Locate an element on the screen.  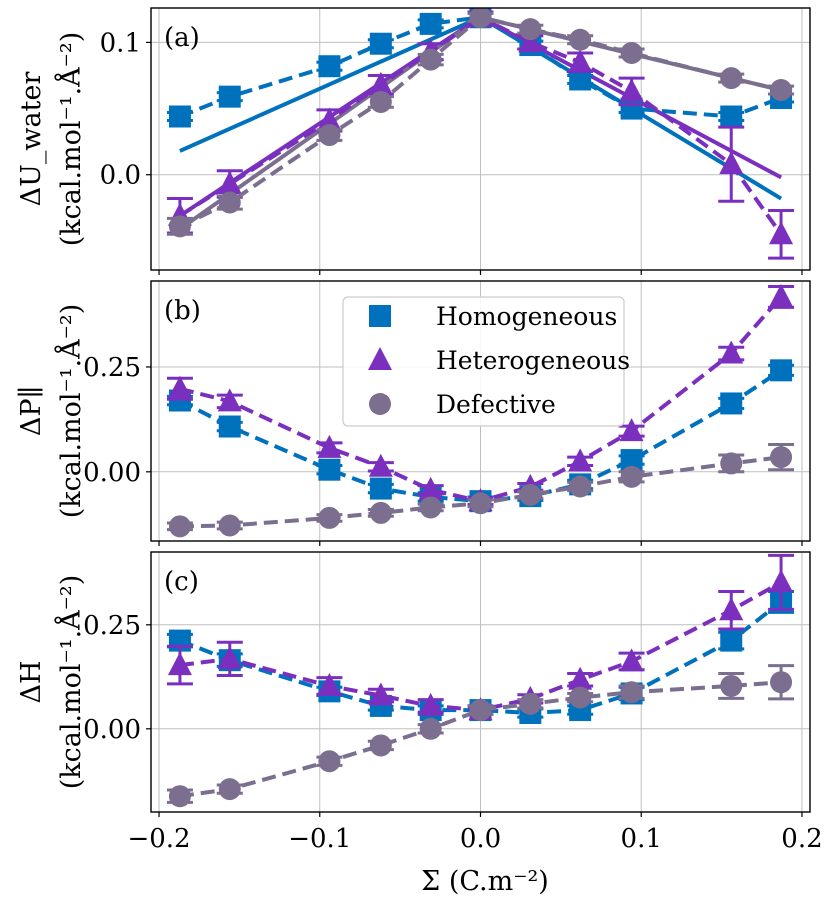
y-axis-title: ΔH is located at coordinates (31, 681).